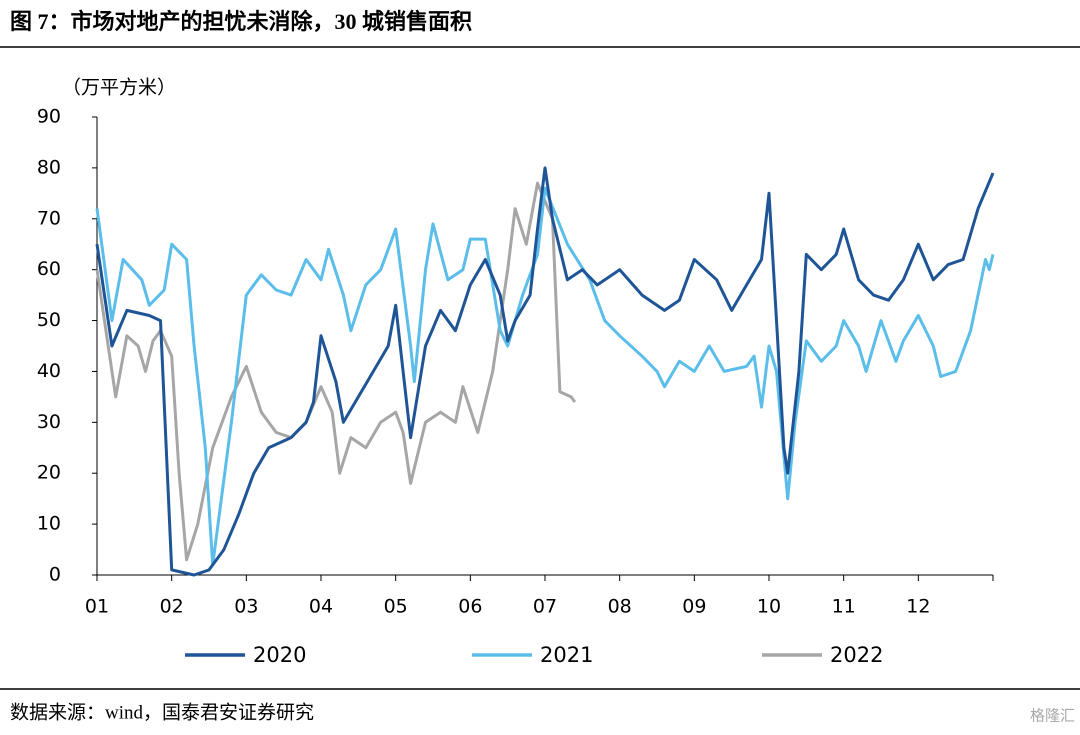  I want to click on x-tick-label: 01, so click(97, 607).